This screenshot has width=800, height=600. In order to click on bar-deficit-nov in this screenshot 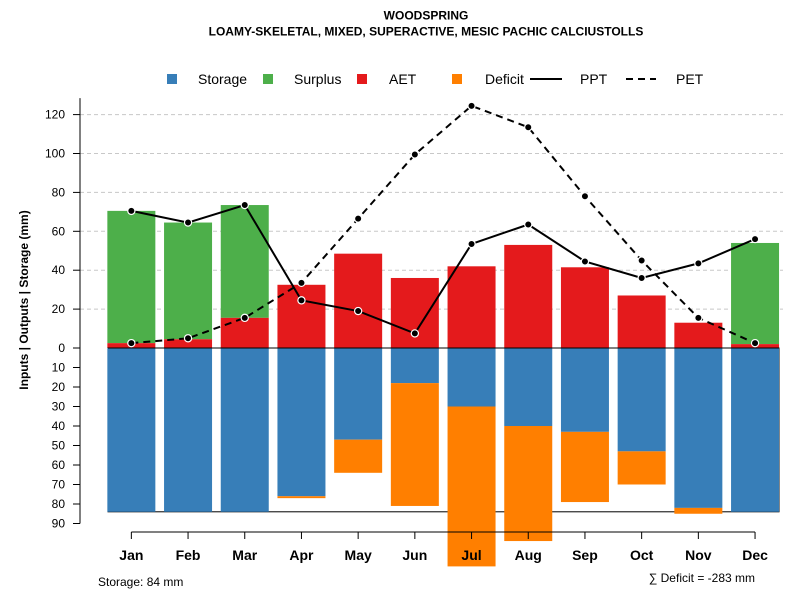, I will do `click(698, 510)`.